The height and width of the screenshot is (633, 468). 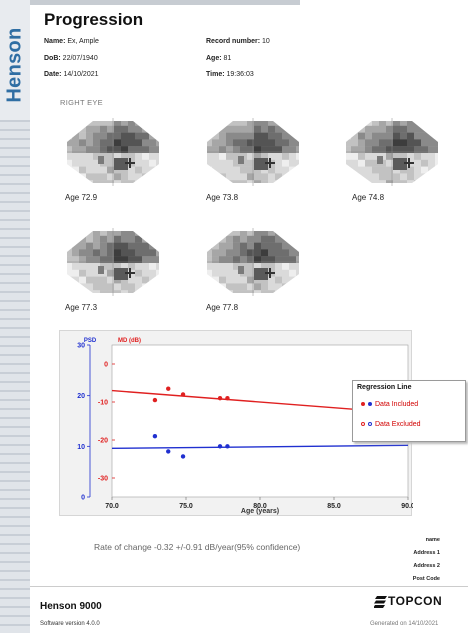 I want to click on footer-divider, so click(x=249, y=586).